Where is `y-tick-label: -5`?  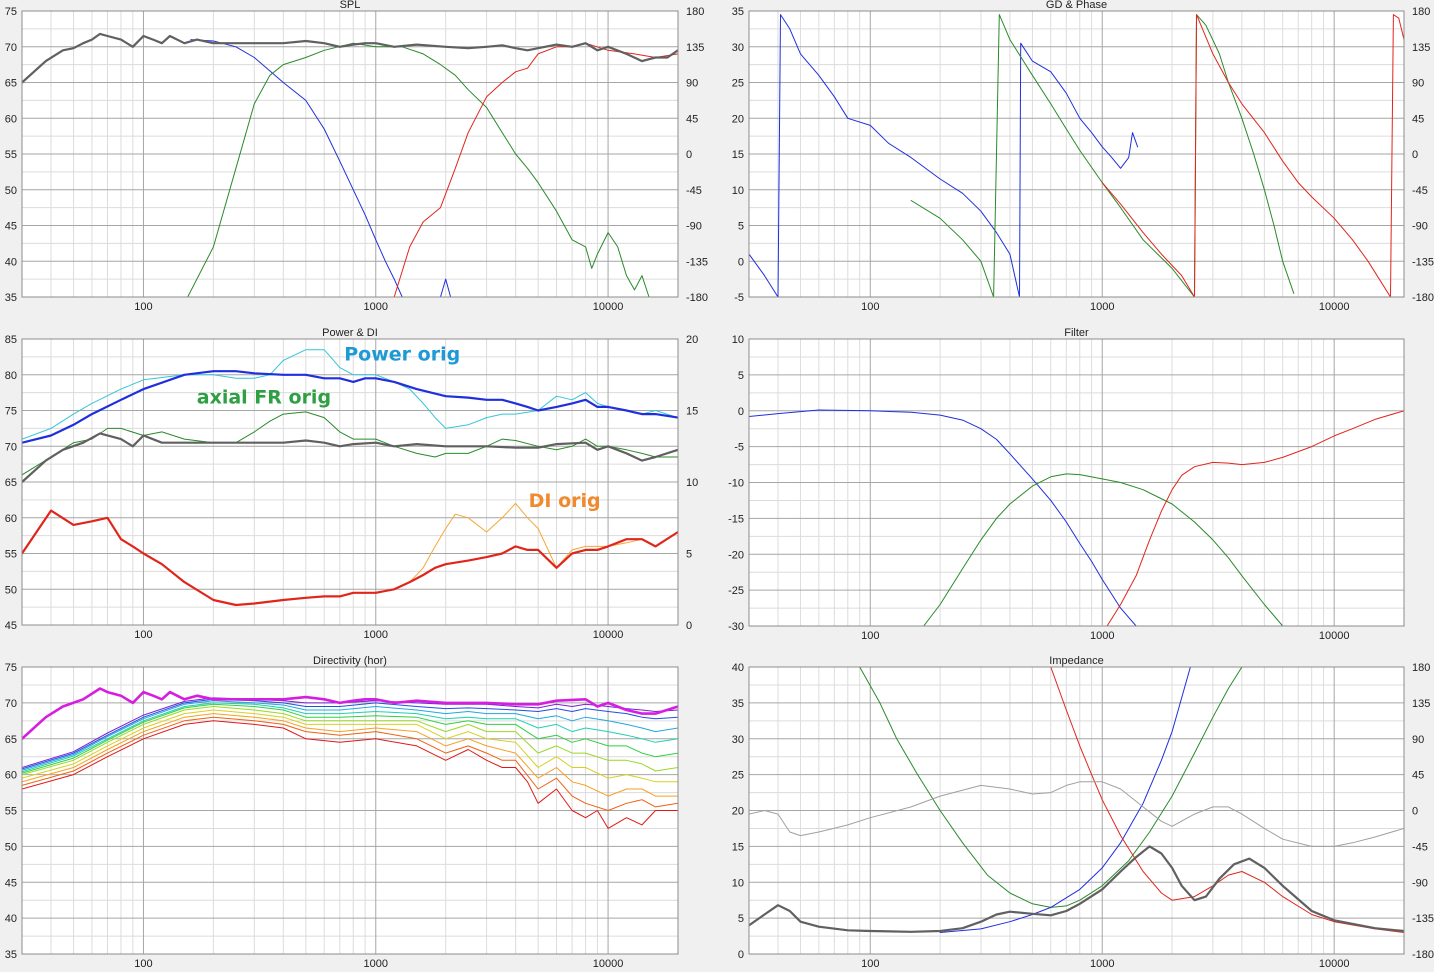 y-tick-label: -5 is located at coordinates (739, 448).